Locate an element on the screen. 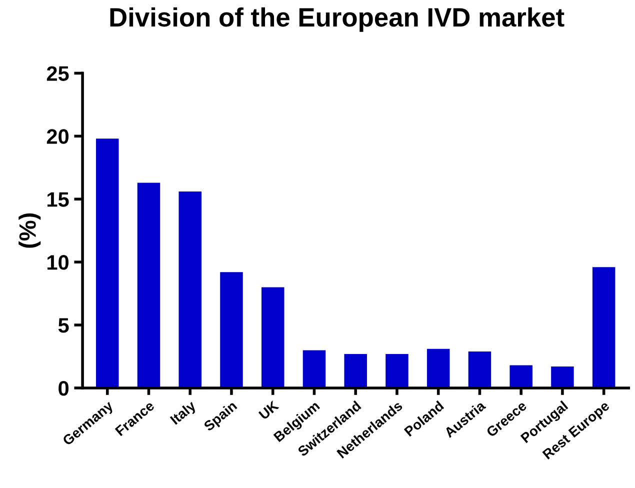  x-tick-label: Italy is located at coordinates (184, 413).